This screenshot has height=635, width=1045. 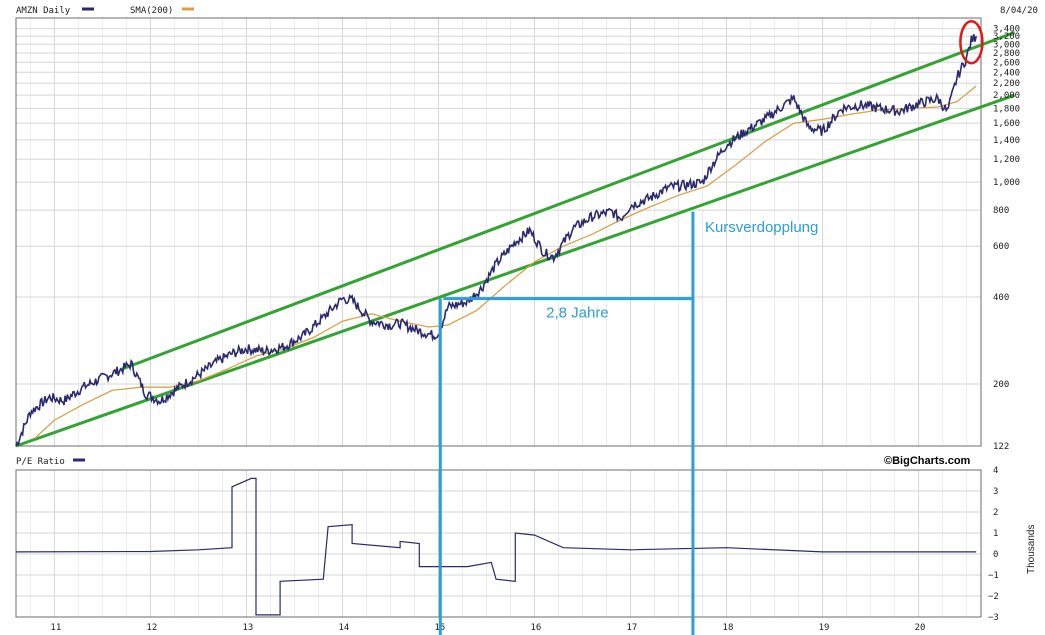 What do you see at coordinates (824, 628) in the screenshot?
I see `x-tick-label: 19` at bounding box center [824, 628].